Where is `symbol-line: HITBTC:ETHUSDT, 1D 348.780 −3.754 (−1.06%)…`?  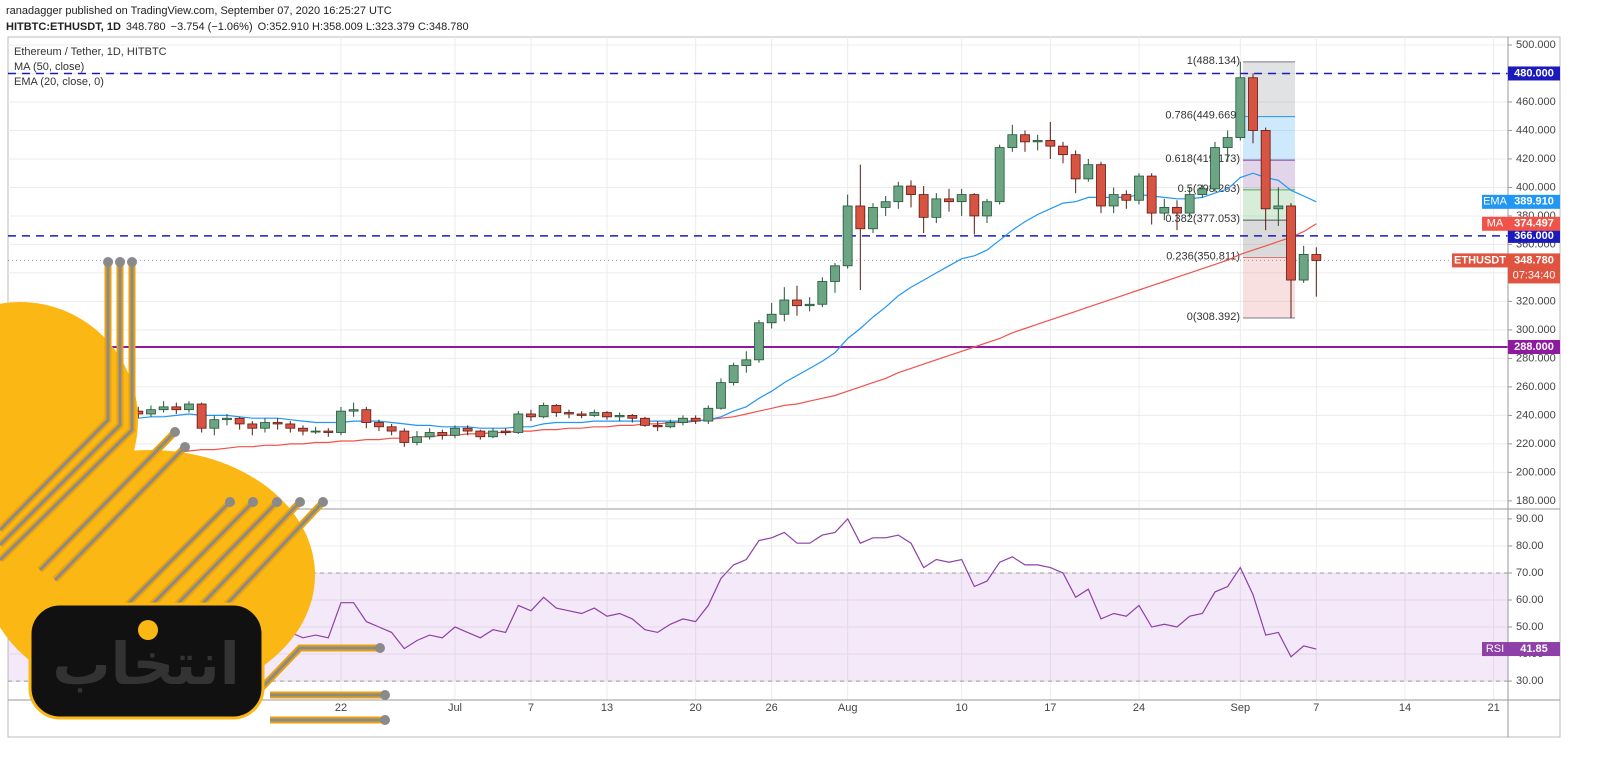
symbol-line: HITBTC:ETHUSDT, 1D 348.780 −3.754 (−1.06%)… is located at coordinates (240, 27).